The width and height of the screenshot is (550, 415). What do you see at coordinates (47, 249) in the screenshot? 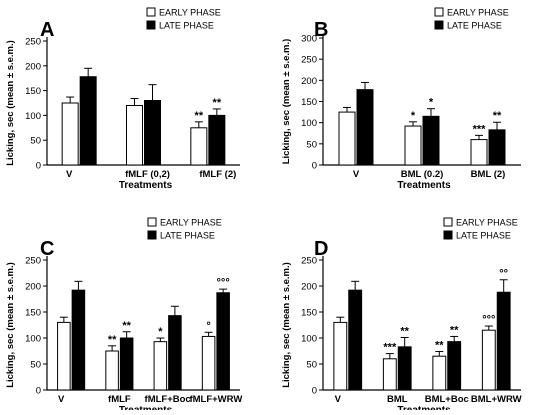
I see `panel-label: C` at bounding box center [47, 249].